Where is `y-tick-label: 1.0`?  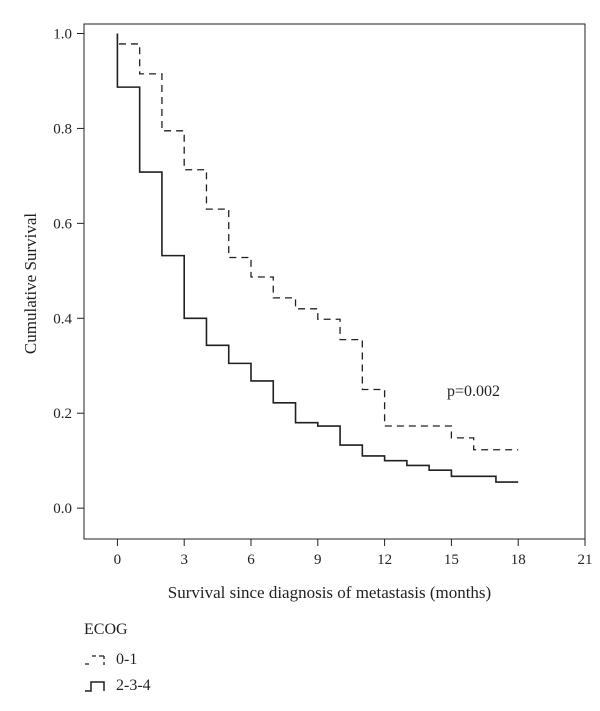
y-tick-label: 1.0 is located at coordinates (62, 34).